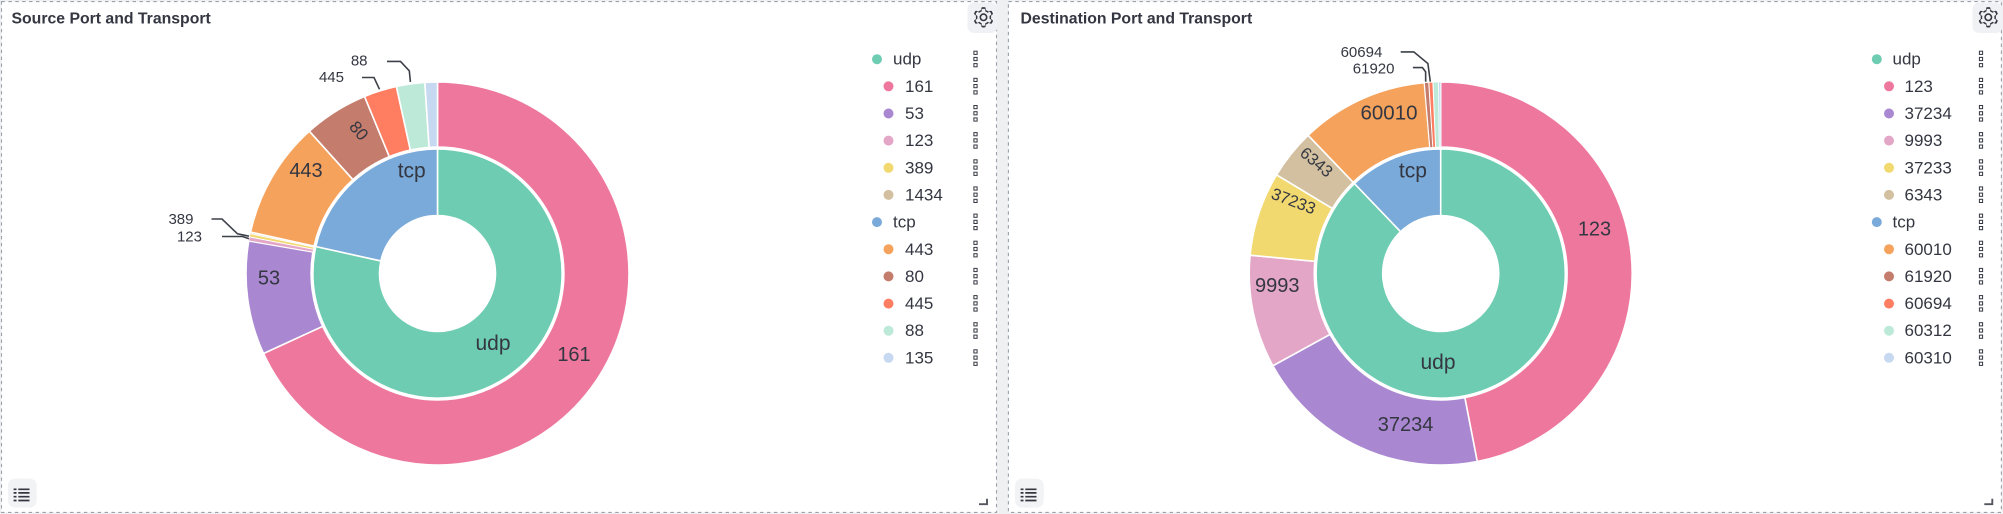 The width and height of the screenshot is (2003, 514). What do you see at coordinates (1928, 357) in the screenshot?
I see `svg-text: 60310` at bounding box center [1928, 357].